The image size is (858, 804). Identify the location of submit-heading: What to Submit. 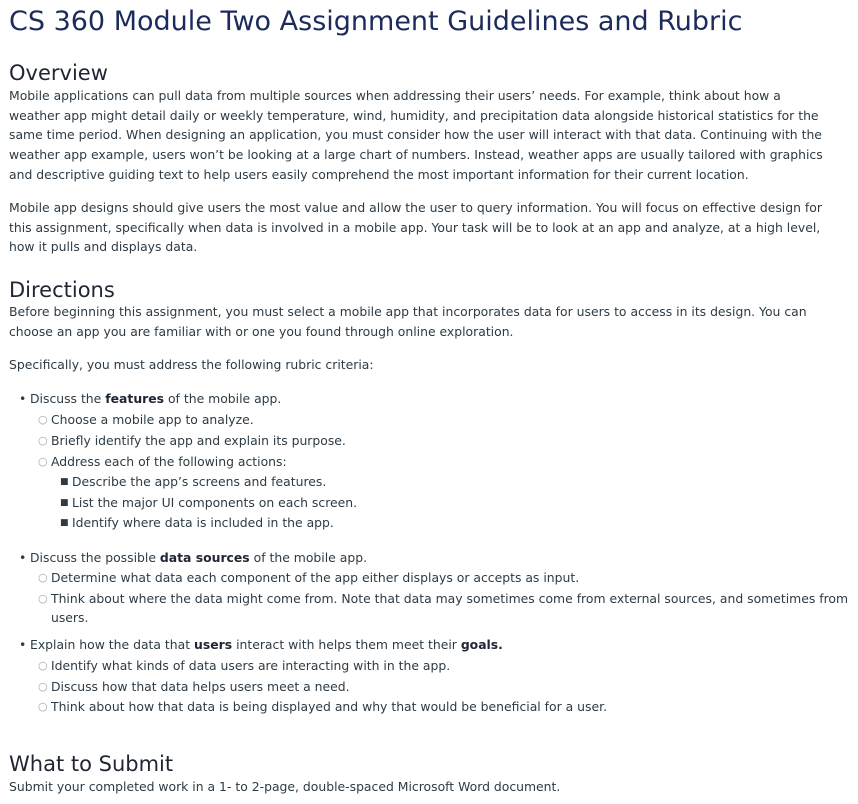
(91, 764).